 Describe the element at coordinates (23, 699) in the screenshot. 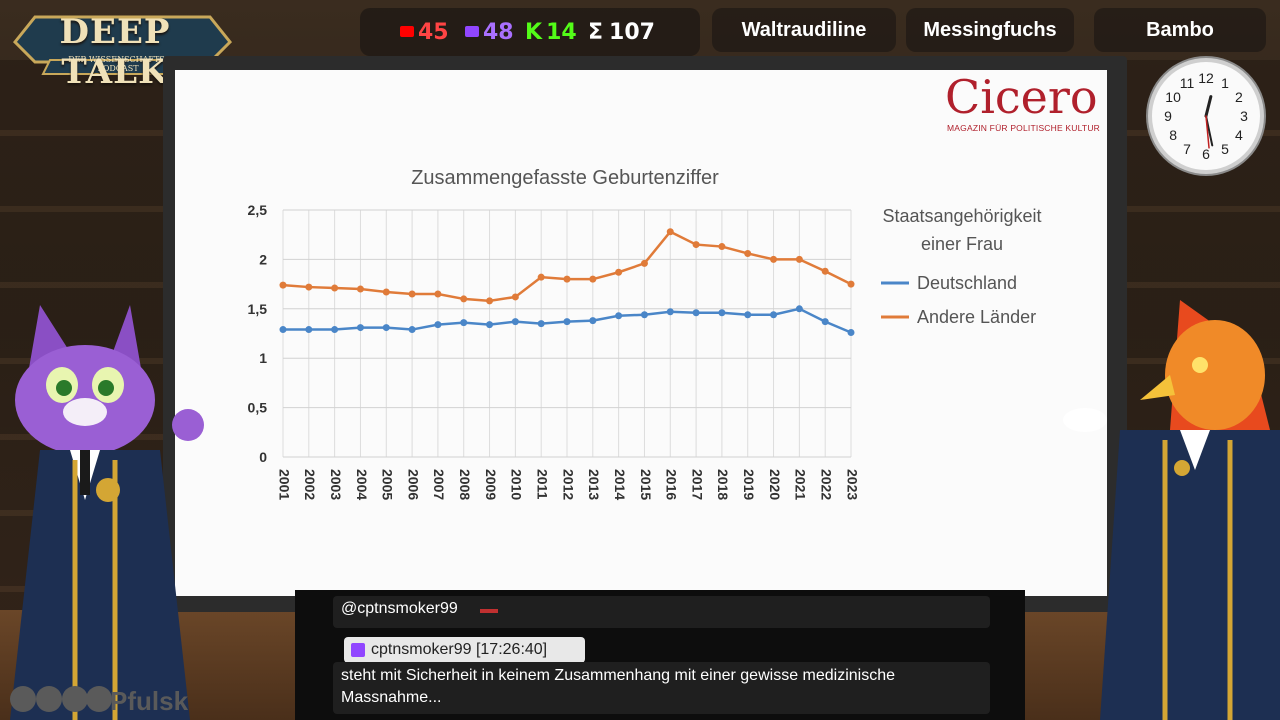

I see `kick-social-icon` at that location.